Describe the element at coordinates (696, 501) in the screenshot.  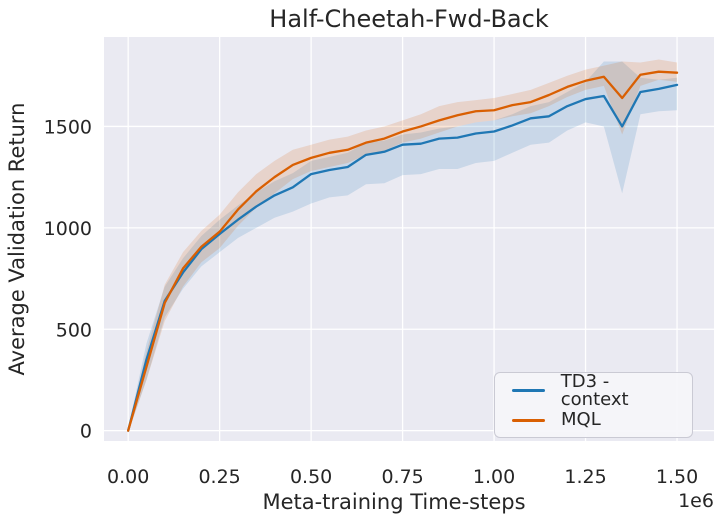
I see `x-axis-offset-label: 1e6` at that location.